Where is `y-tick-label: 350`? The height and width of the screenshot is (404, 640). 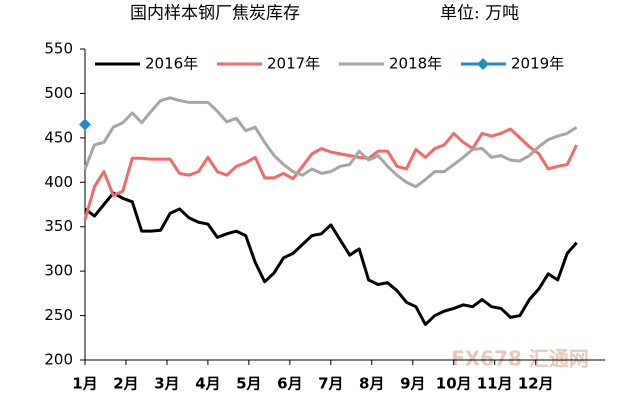
y-tick-label: 350 is located at coordinates (58, 226).